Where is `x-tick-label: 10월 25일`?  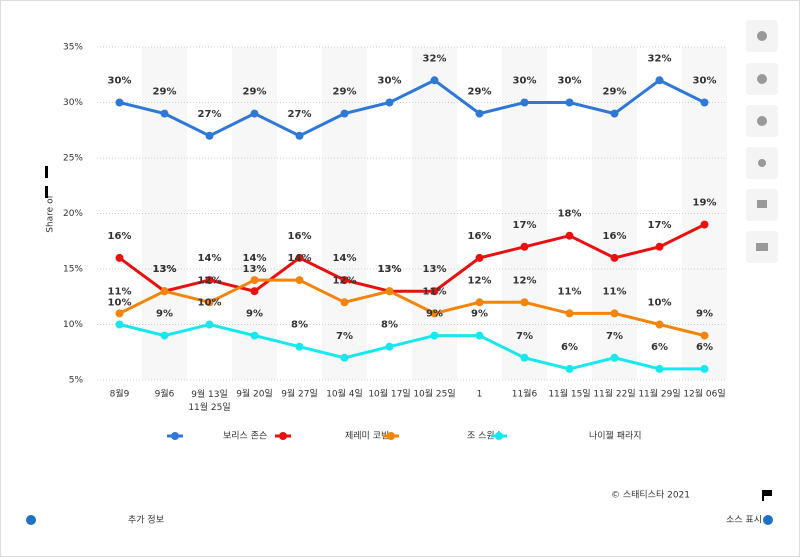
x-tick-label: 10월 25일 is located at coordinates (434, 394).